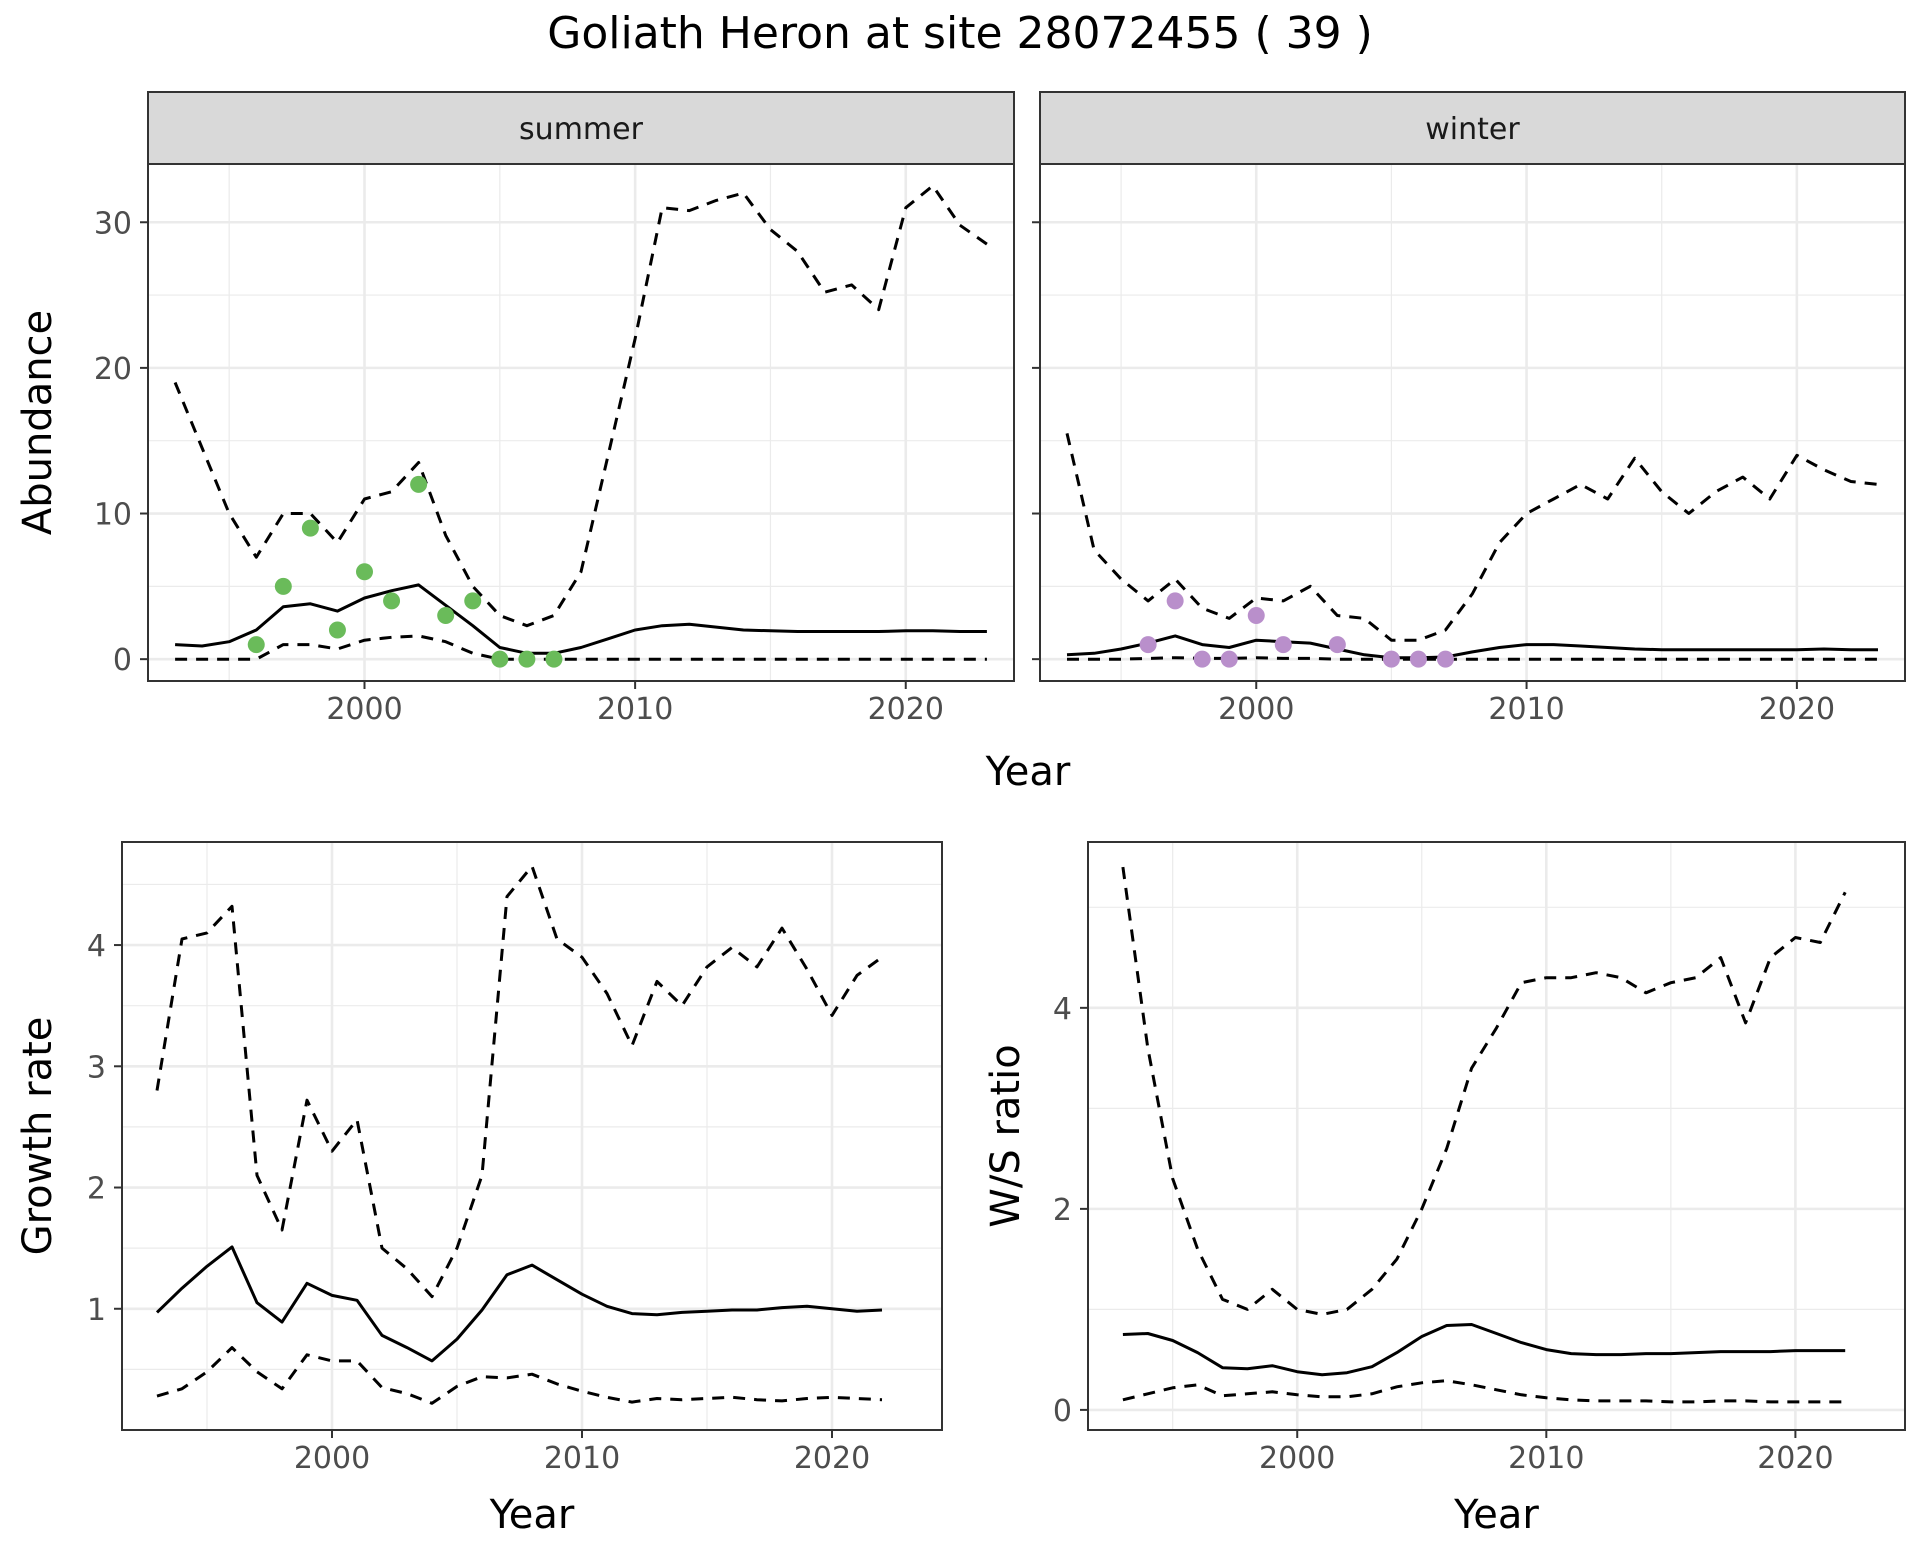 This screenshot has width=1920, height=1560. I want to click on y-tick-label: 30, so click(113, 223).